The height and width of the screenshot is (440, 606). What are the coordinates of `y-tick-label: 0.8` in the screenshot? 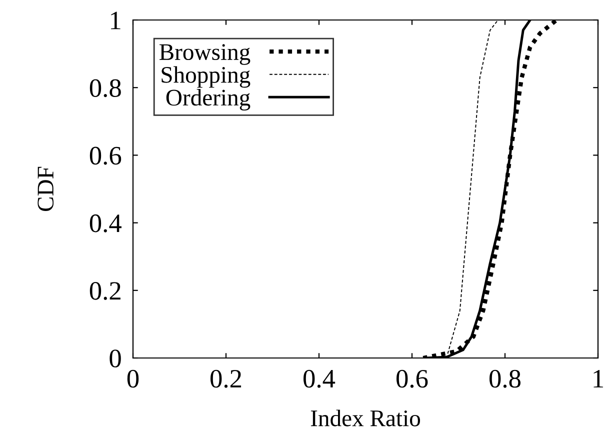 It's located at (105, 88).